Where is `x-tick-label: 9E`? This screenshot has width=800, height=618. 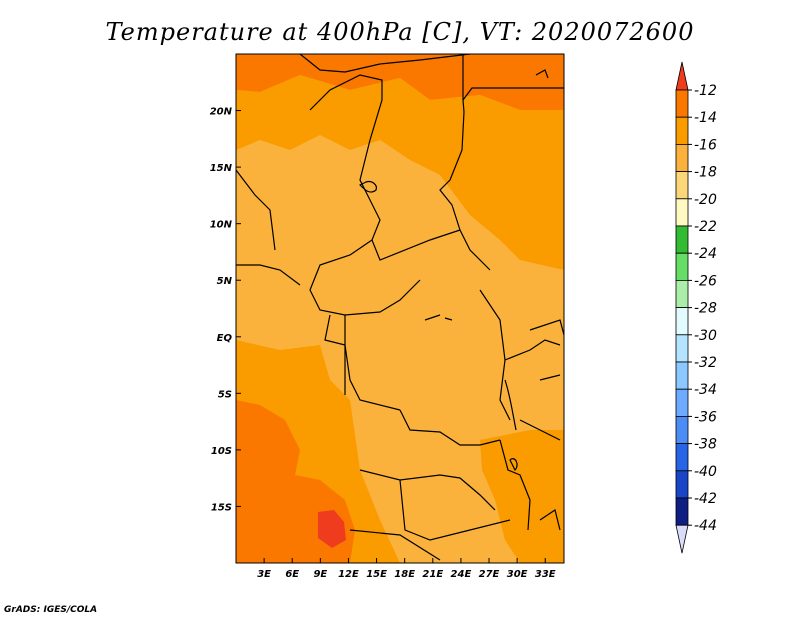 x-tick-label: 9E is located at coordinates (320, 574).